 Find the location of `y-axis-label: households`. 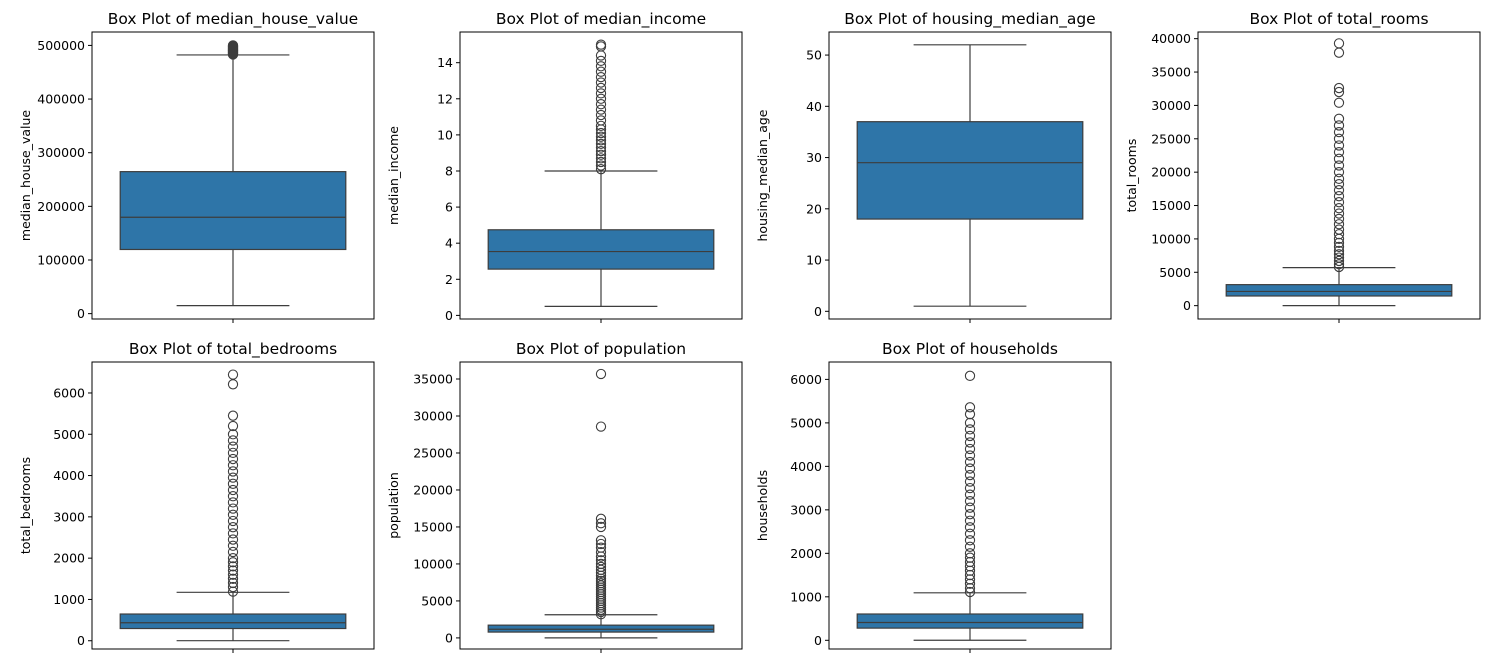

y-axis-label: households is located at coordinates (762, 505).